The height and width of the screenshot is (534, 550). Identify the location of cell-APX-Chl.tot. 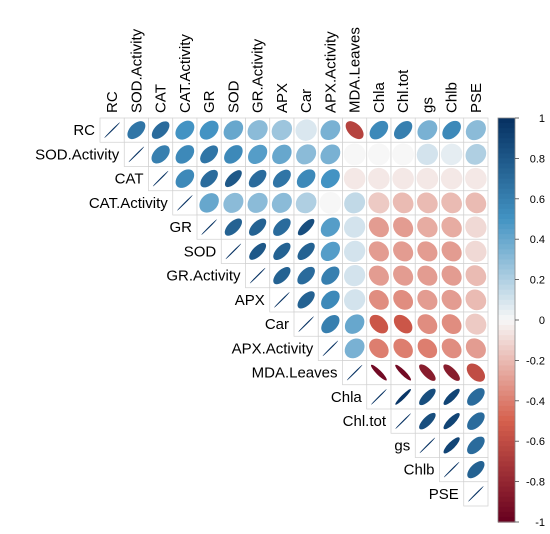
(403, 300).